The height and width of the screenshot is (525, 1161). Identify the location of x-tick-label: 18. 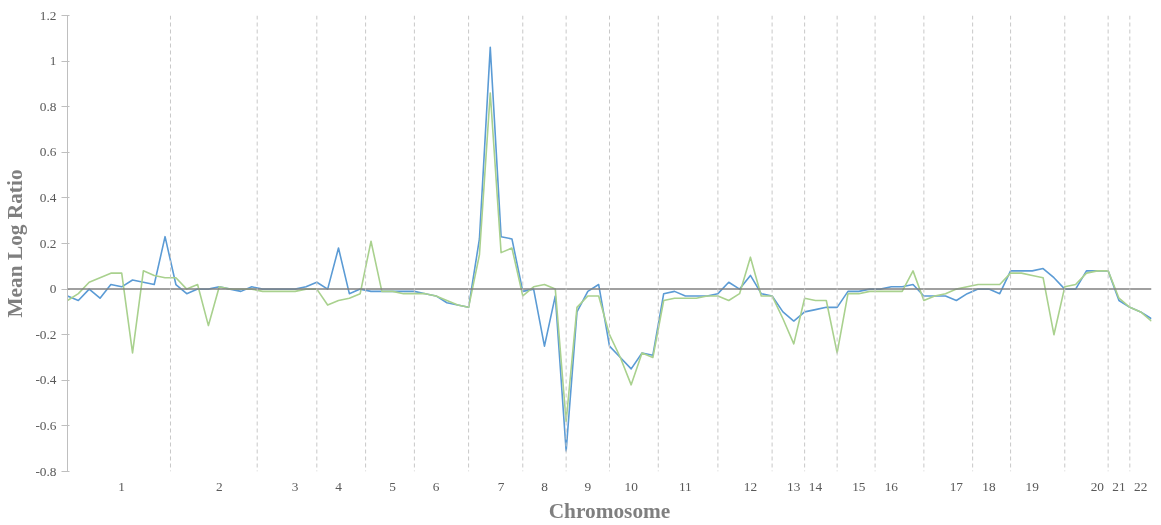
(989, 486).